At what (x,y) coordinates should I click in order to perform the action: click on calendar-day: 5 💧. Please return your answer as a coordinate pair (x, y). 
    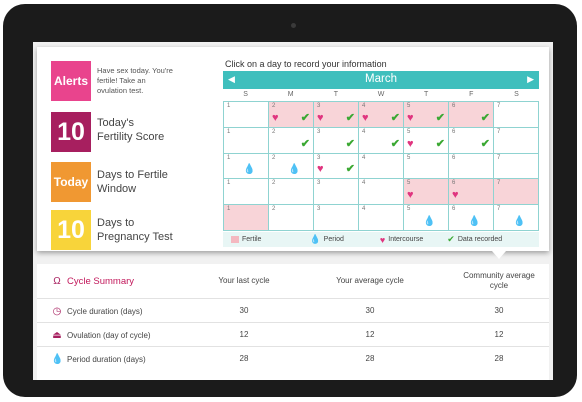
    Looking at the image, I should click on (426, 218).